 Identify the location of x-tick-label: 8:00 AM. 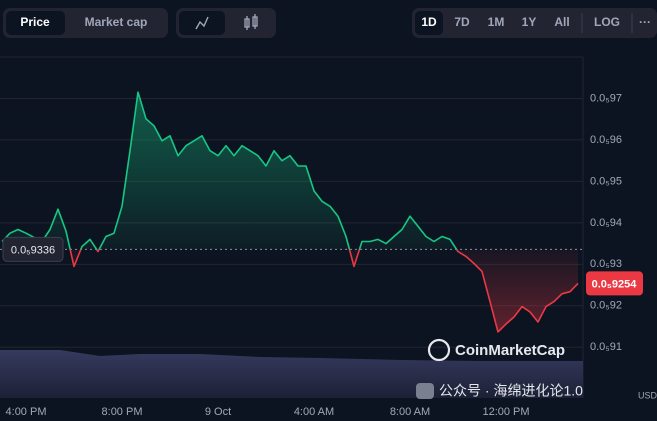
(410, 412).